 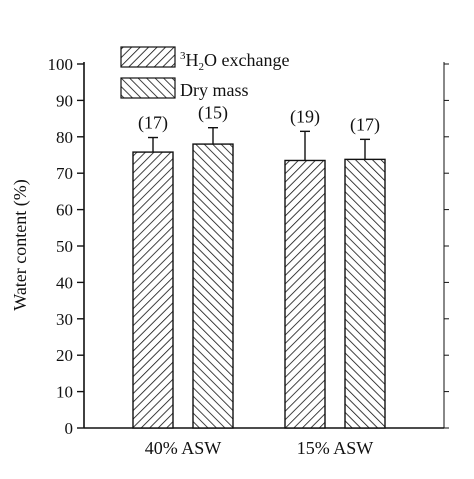 I want to click on legend-label-dry-mass: Dry mass, so click(x=214, y=90).